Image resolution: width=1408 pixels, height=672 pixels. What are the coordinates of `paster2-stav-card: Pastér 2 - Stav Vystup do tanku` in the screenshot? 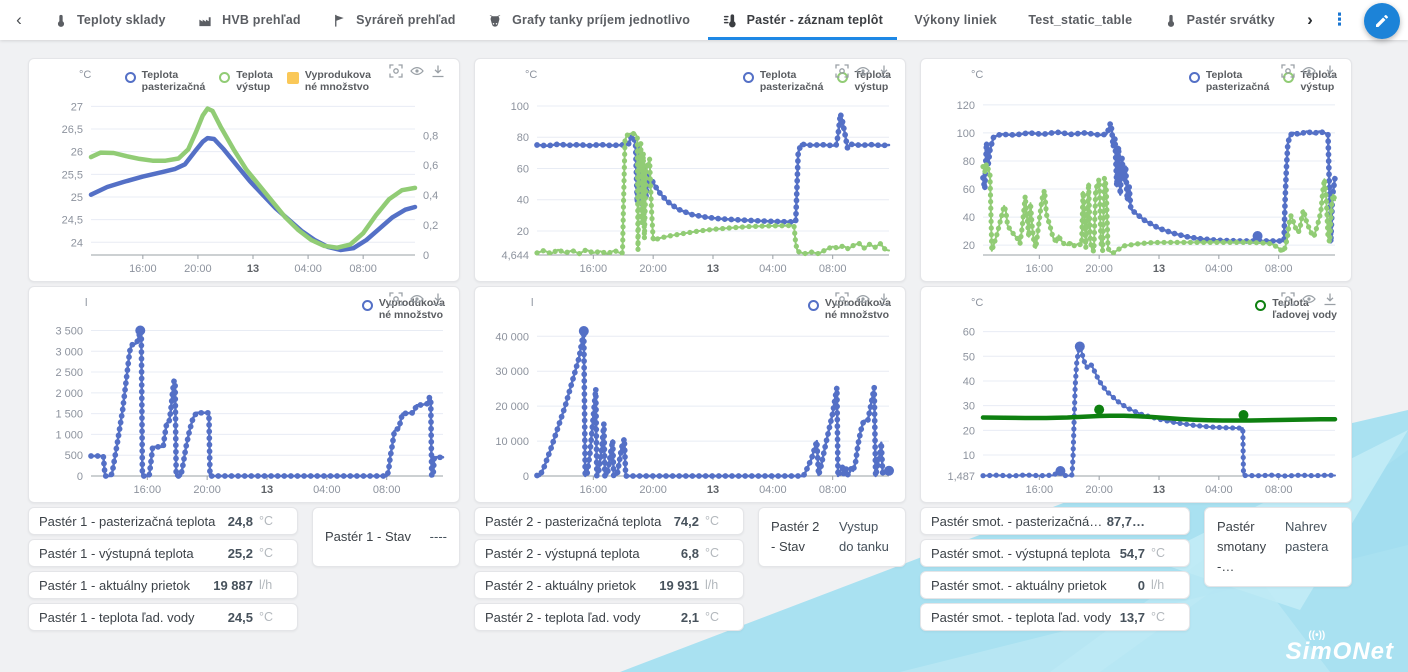 It's located at (832, 537).